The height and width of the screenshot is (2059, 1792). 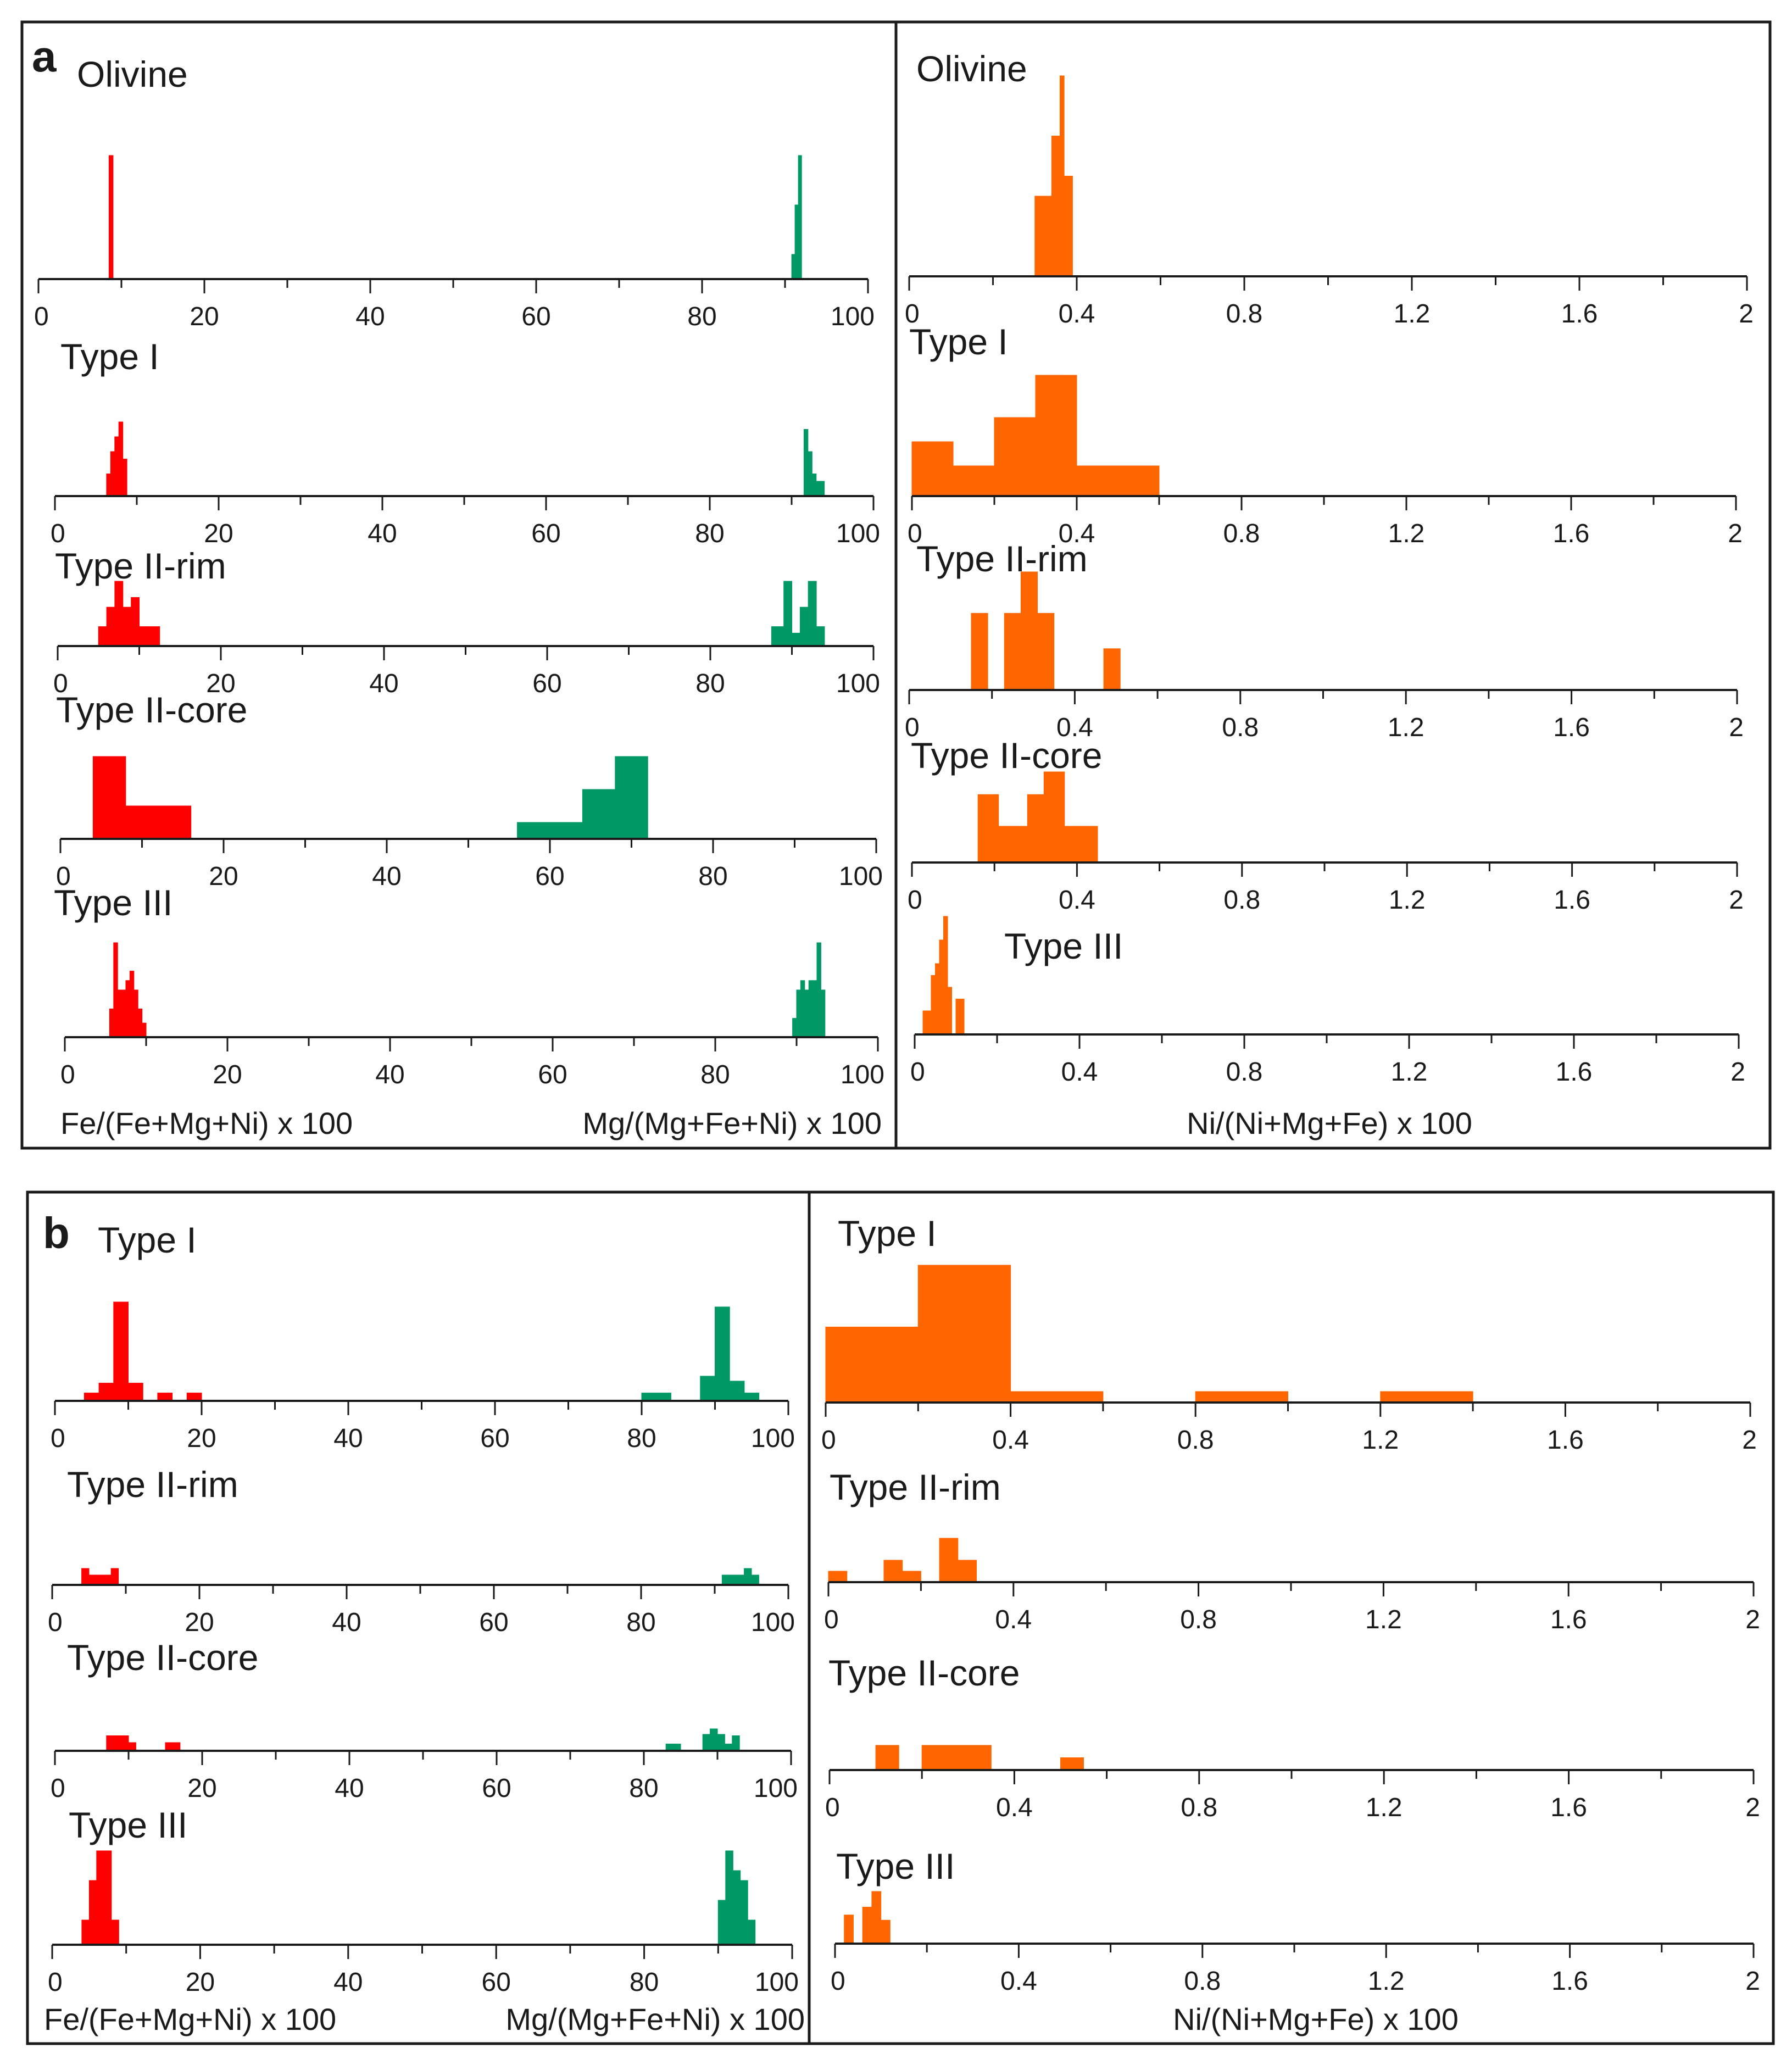 I want to click on b-right-type-i-tick-label-1: 0.4, so click(x=1010, y=1440).